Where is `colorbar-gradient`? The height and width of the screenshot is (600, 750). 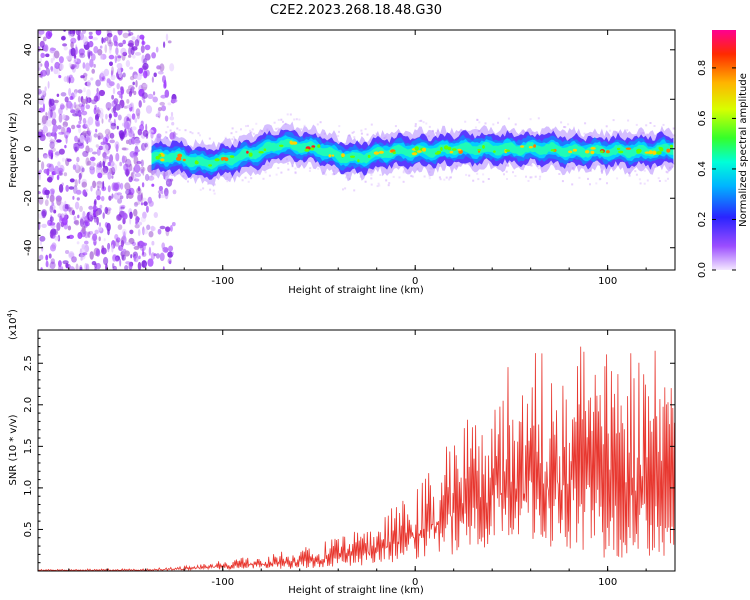
colorbar-gradient is located at coordinates (724, 150).